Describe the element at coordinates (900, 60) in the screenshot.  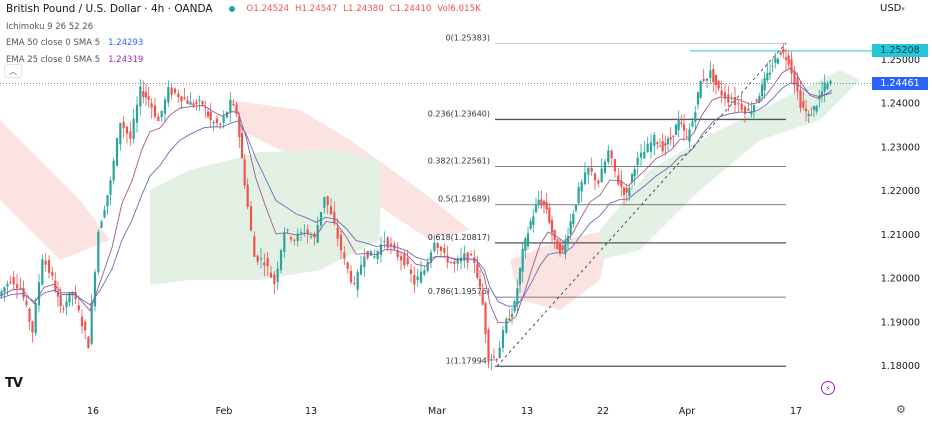
I see `price-axis-label: 1.25000` at that location.